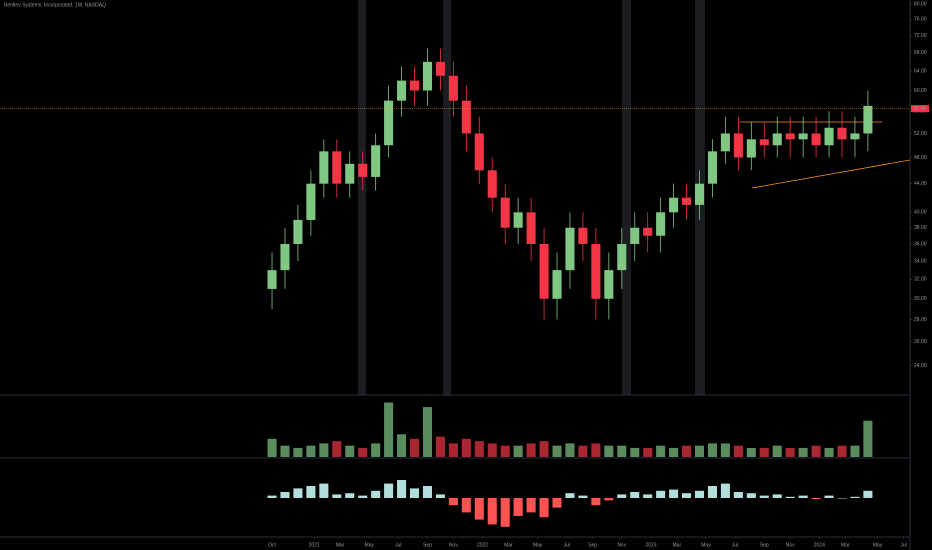 Image resolution: width=932 pixels, height=550 pixels. What do you see at coordinates (920, 4) in the screenshot?
I see `y-tick-label: 80.00` at bounding box center [920, 4].